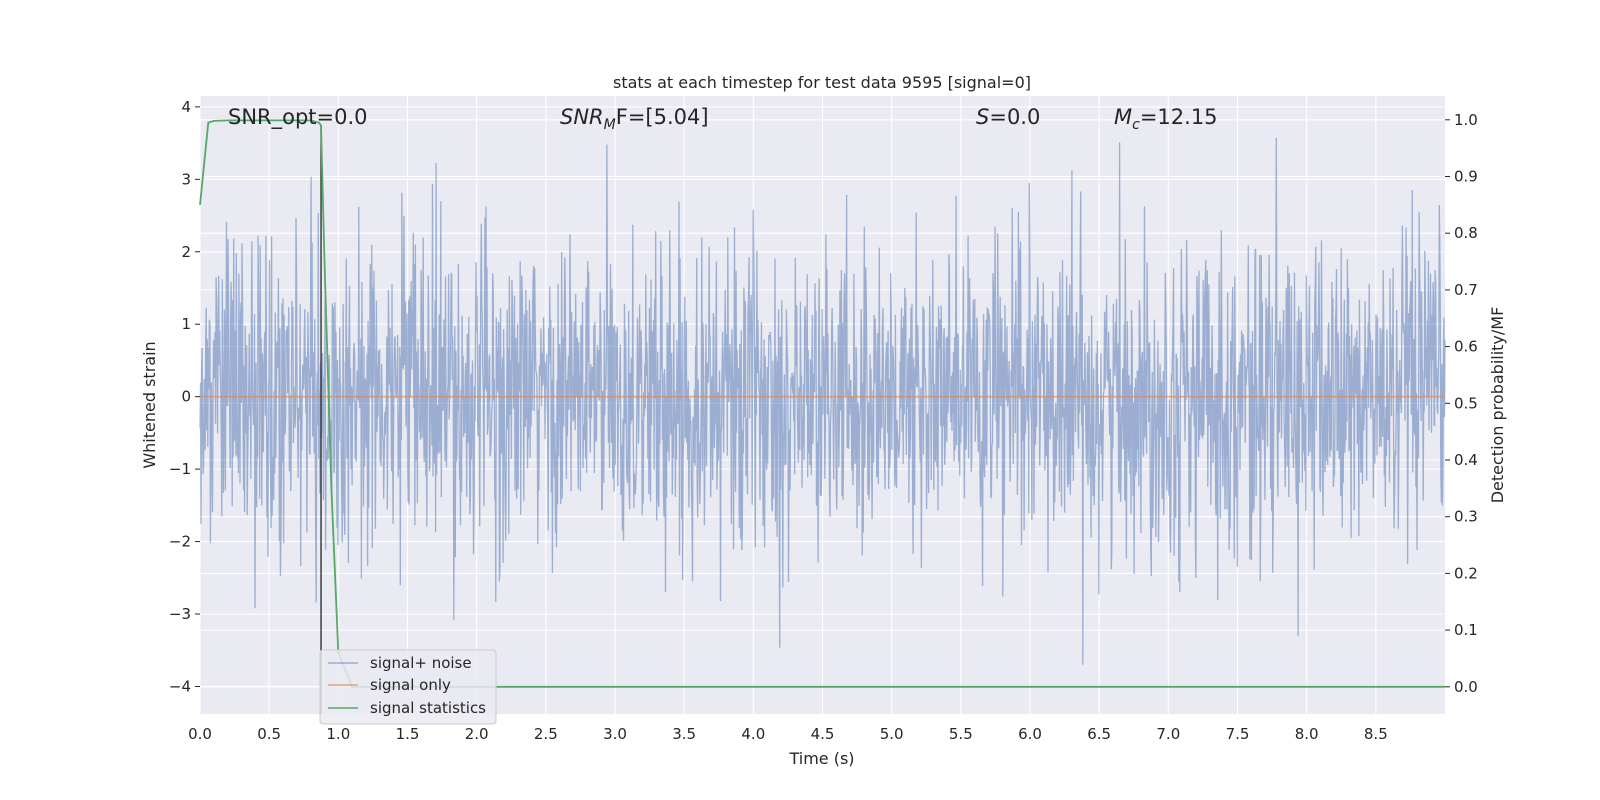  I want to click on annotation-mc: Mc=12.15, so click(1166, 119).